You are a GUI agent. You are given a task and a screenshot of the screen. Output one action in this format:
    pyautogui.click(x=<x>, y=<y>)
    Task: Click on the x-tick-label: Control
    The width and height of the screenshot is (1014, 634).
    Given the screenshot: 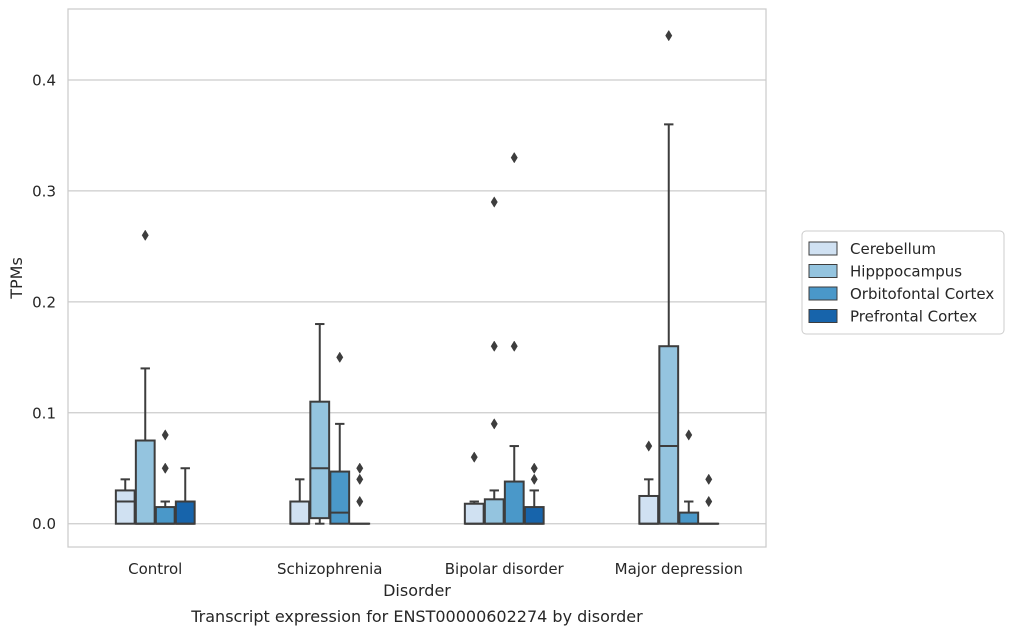 What is the action you would take?
    pyautogui.click(x=155, y=569)
    